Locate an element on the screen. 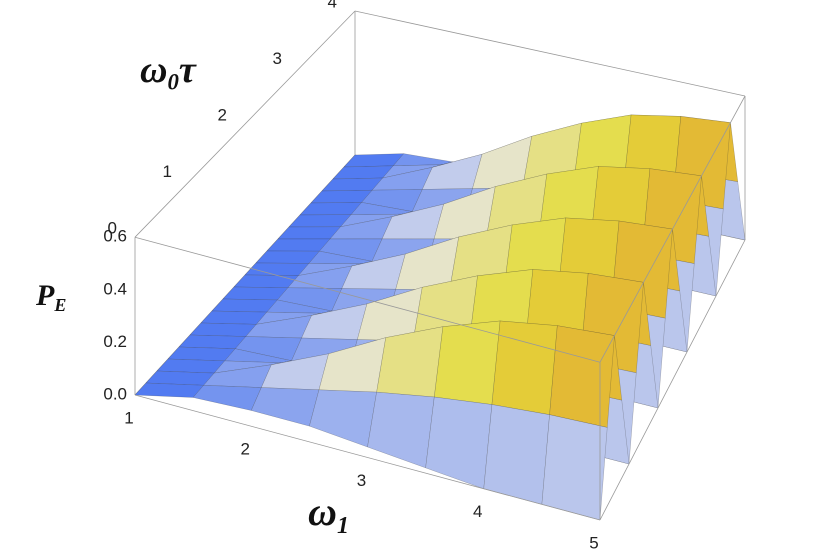 This screenshot has height=559, width=829. z-axis-label: PE is located at coordinates (50, 297).